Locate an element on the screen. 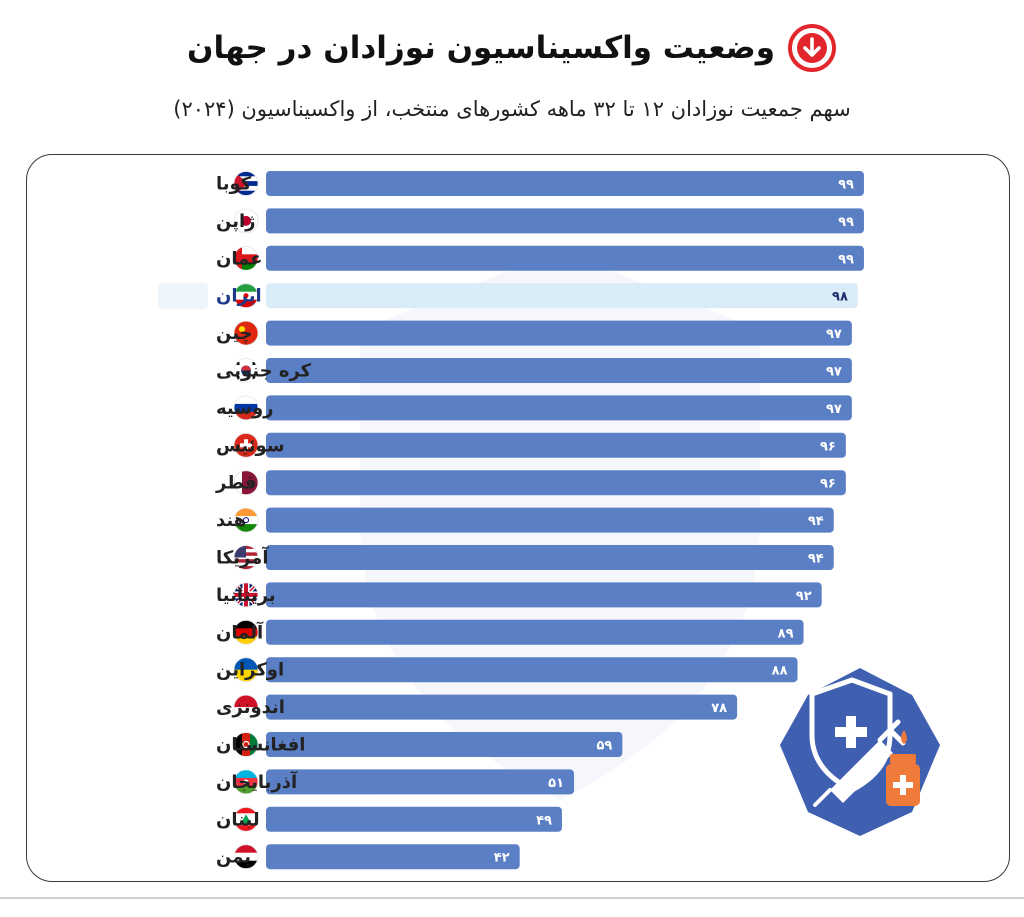  down-arrow-circle-icon is located at coordinates (812, 48).